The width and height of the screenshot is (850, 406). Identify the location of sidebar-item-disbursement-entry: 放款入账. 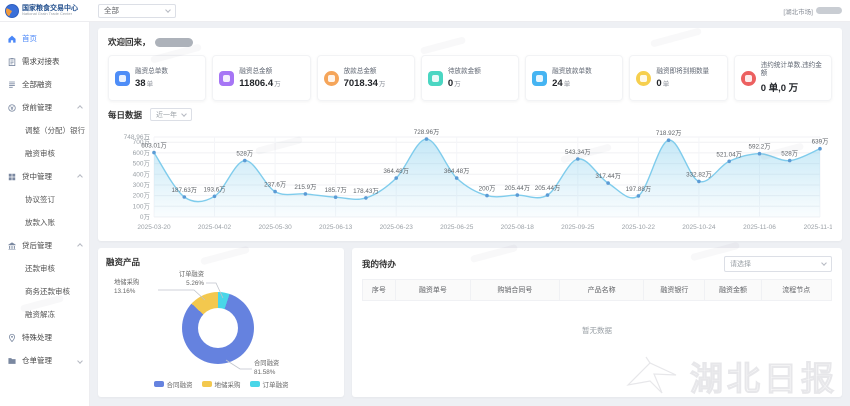
(44, 222).